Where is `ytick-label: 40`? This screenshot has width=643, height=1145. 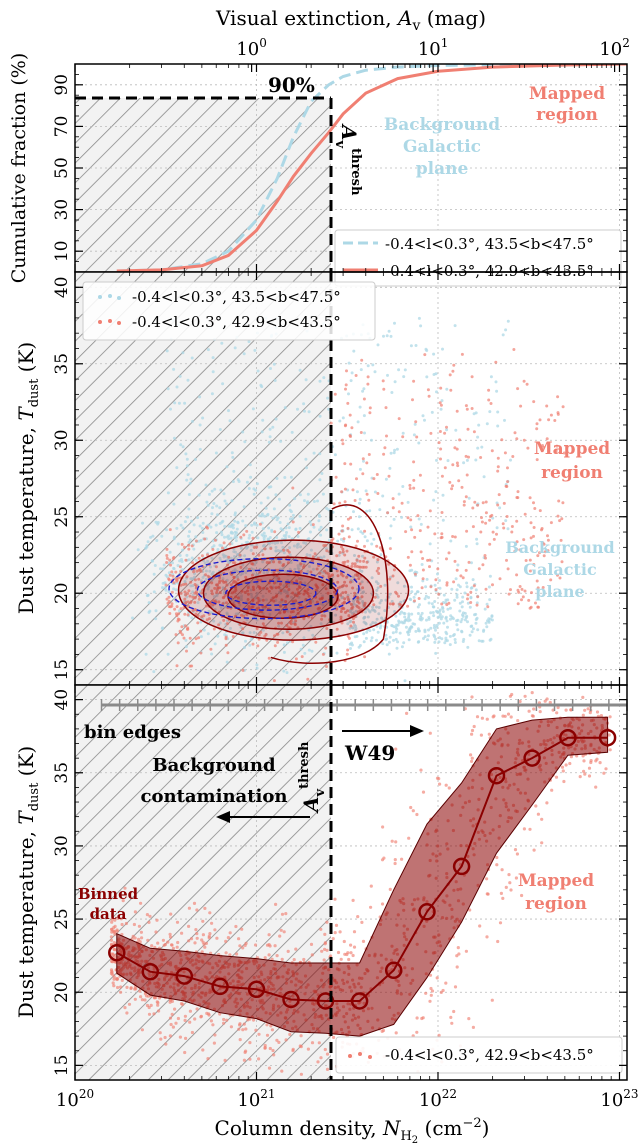
ytick-label: 40 is located at coordinates (62, 700).